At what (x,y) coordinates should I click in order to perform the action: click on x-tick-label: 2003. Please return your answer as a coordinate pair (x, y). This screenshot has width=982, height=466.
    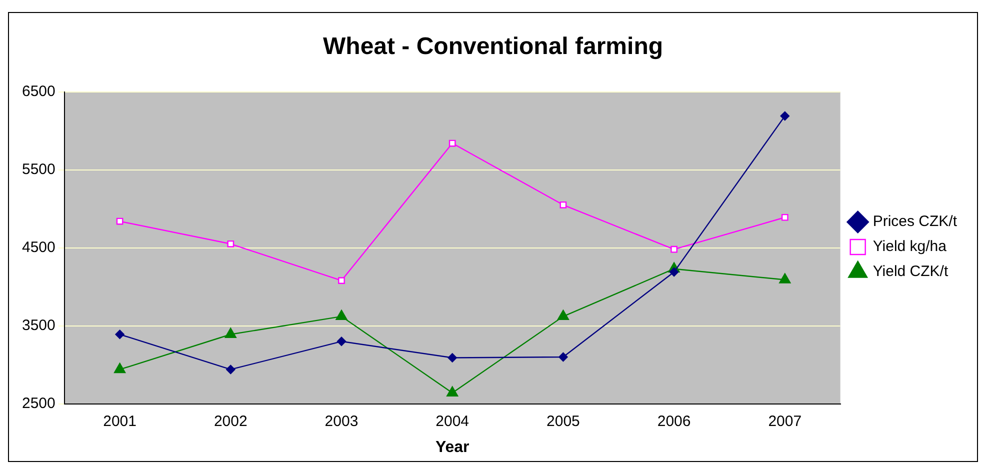
    Looking at the image, I should click on (341, 421).